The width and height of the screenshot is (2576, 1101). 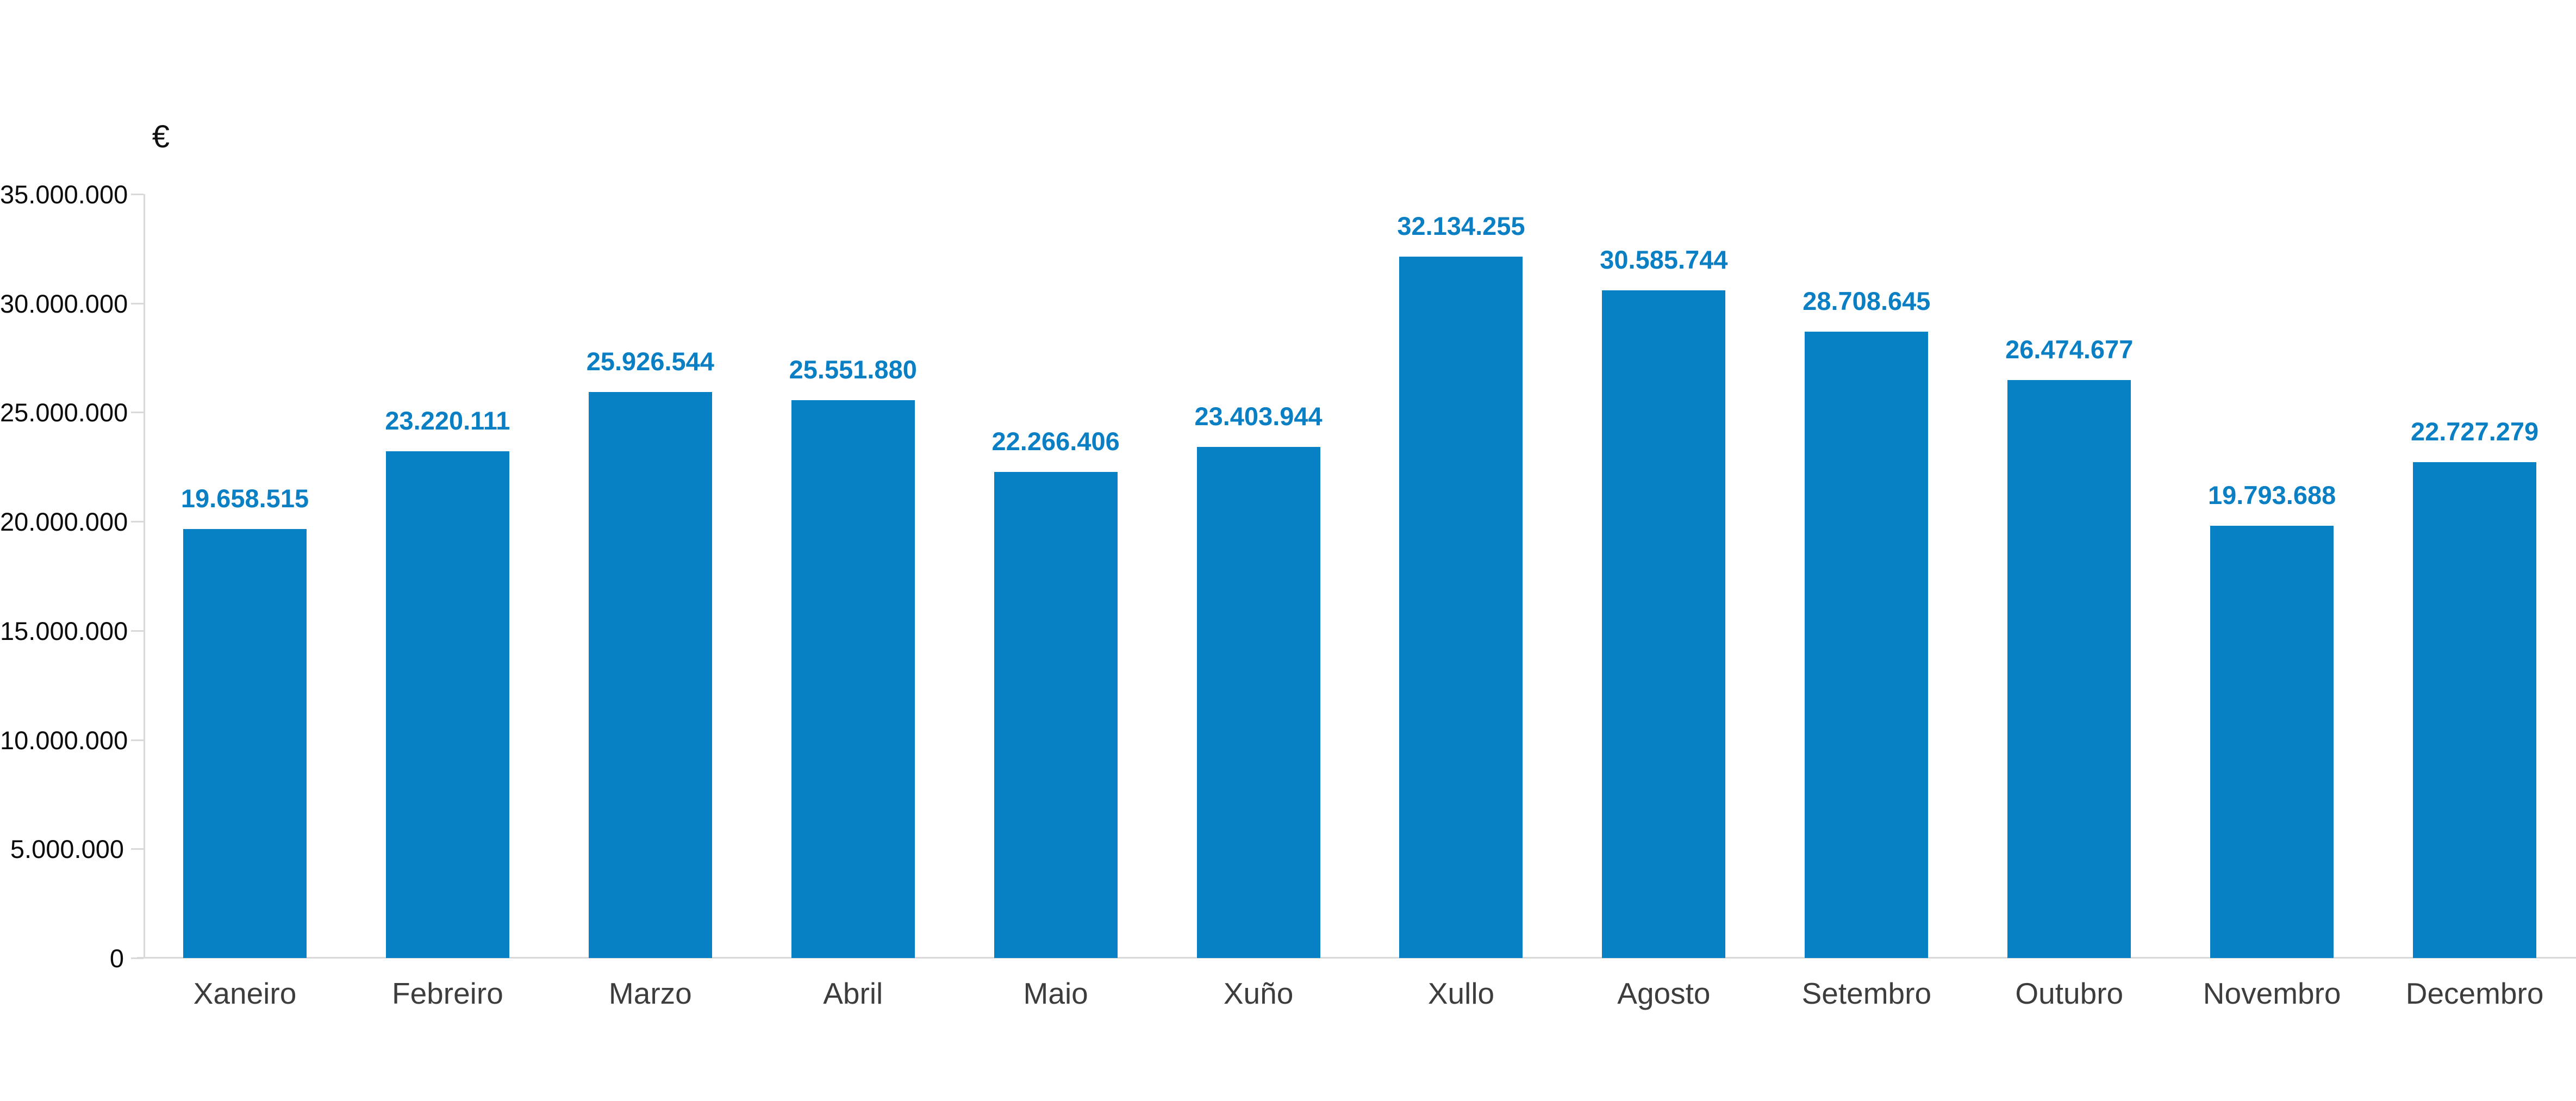 What do you see at coordinates (448, 993) in the screenshot?
I see `x-axis-label: Febreiro` at bounding box center [448, 993].